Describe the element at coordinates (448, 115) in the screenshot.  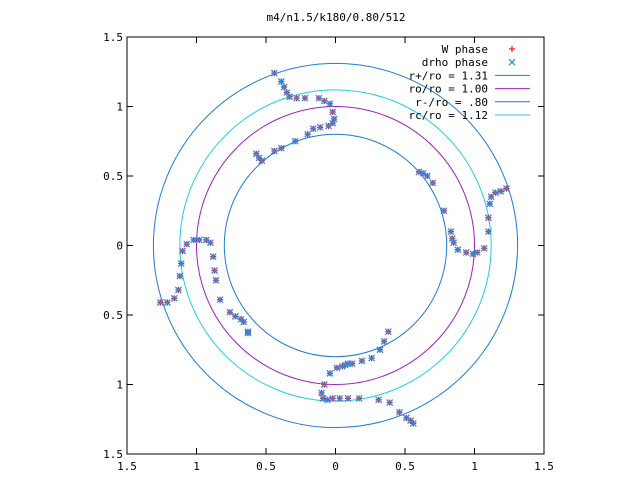
I see `legend-label: rc/ro = 1.12` at that location.